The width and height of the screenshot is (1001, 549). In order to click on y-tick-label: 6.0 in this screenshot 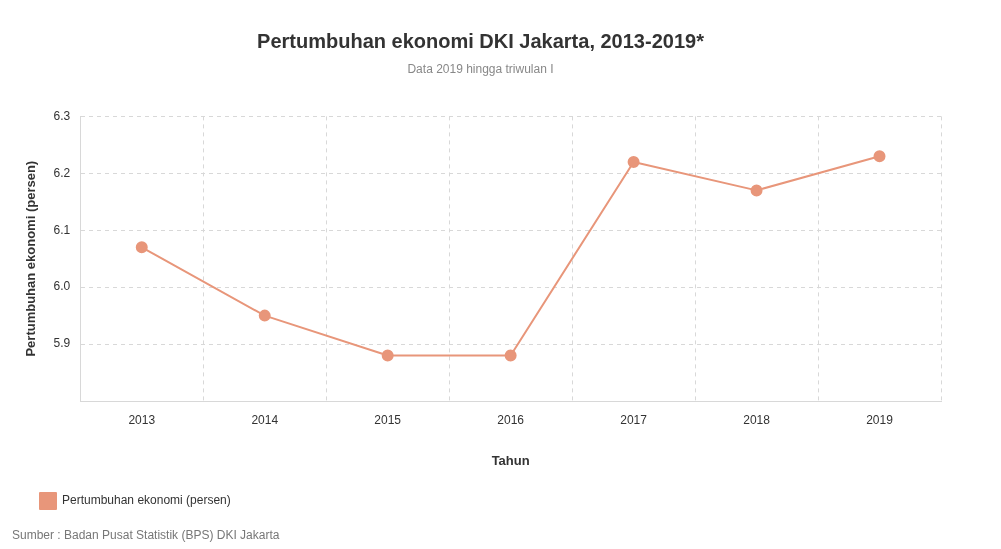, I will do `click(62, 286)`.